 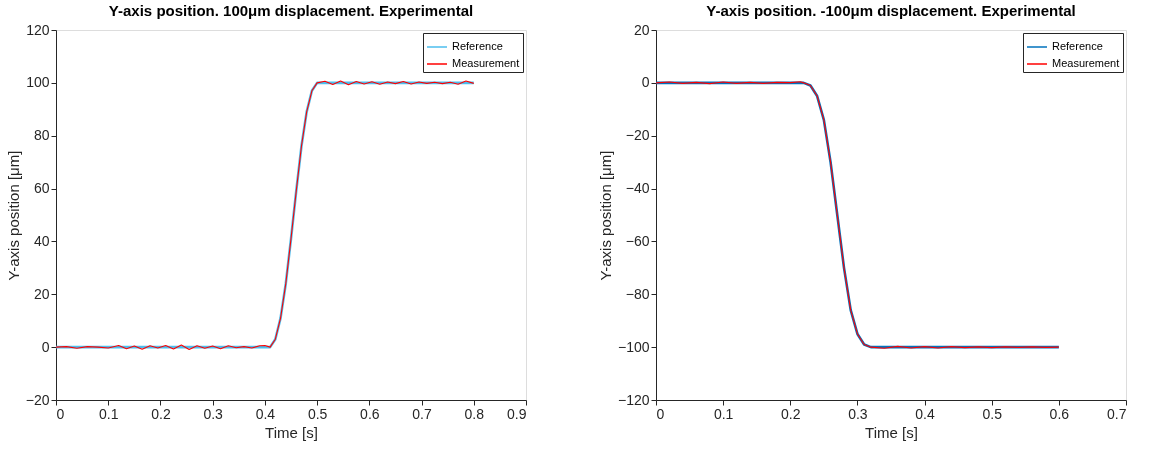 I want to click on y-tick-label: −60, so click(x=637, y=240).